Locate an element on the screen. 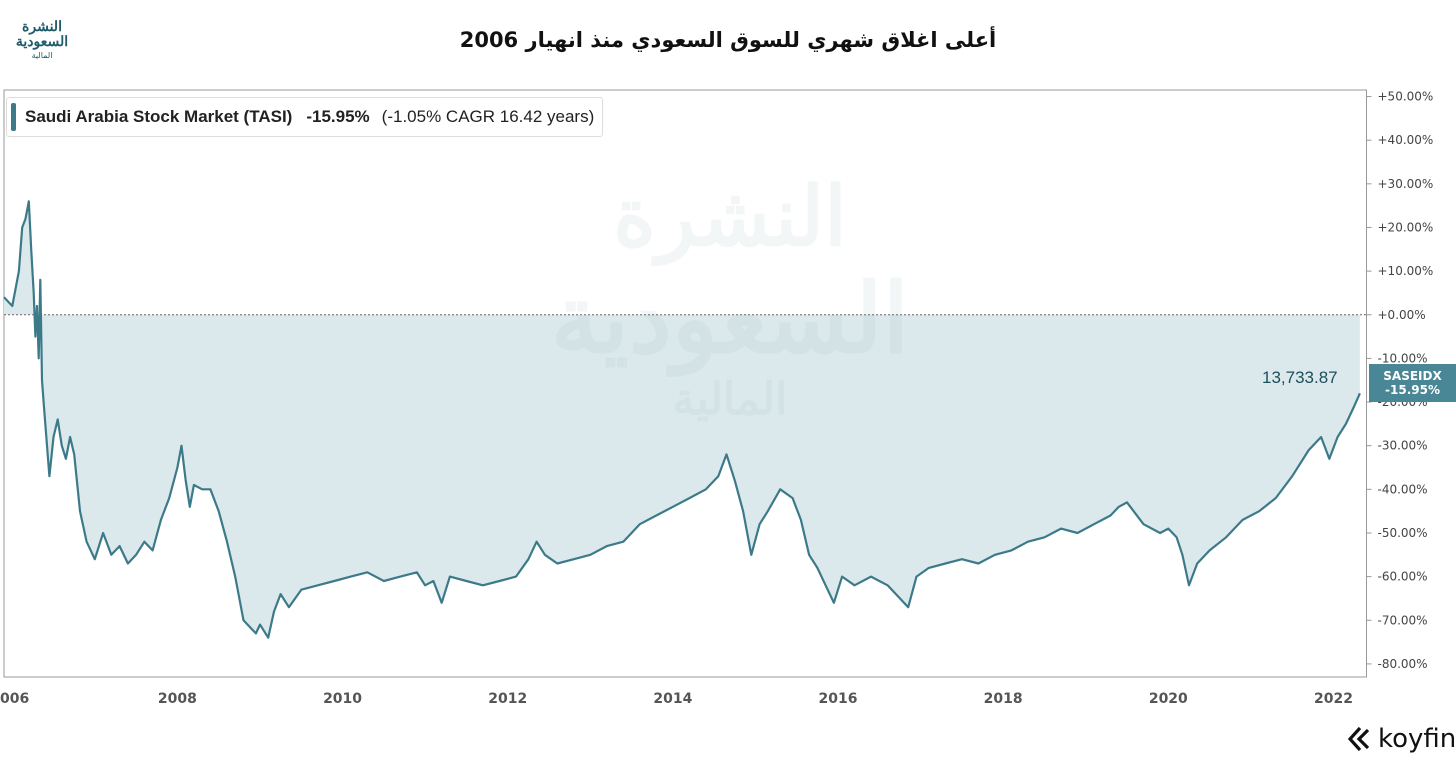 This screenshot has width=1456, height=764. y-tick-label: +0.00% is located at coordinates (1402, 315).